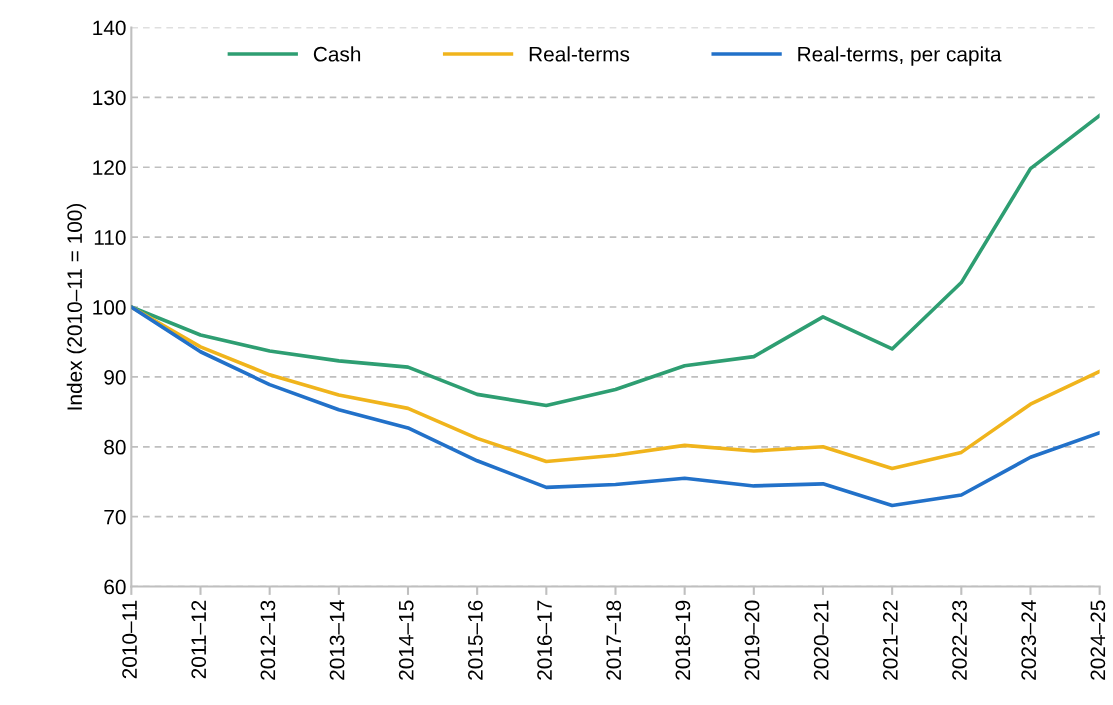 This screenshot has width=1113, height=705. What do you see at coordinates (109, 168) in the screenshot?
I see `y-tick-label: 120` at bounding box center [109, 168].